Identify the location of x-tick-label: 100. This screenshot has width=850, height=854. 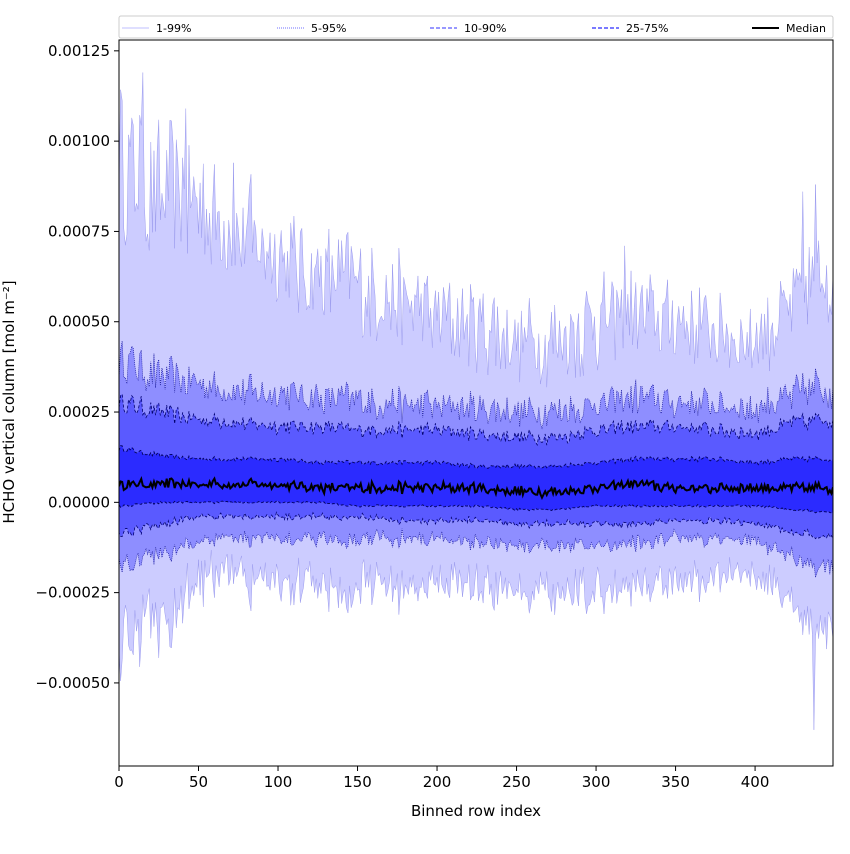
(278, 782).